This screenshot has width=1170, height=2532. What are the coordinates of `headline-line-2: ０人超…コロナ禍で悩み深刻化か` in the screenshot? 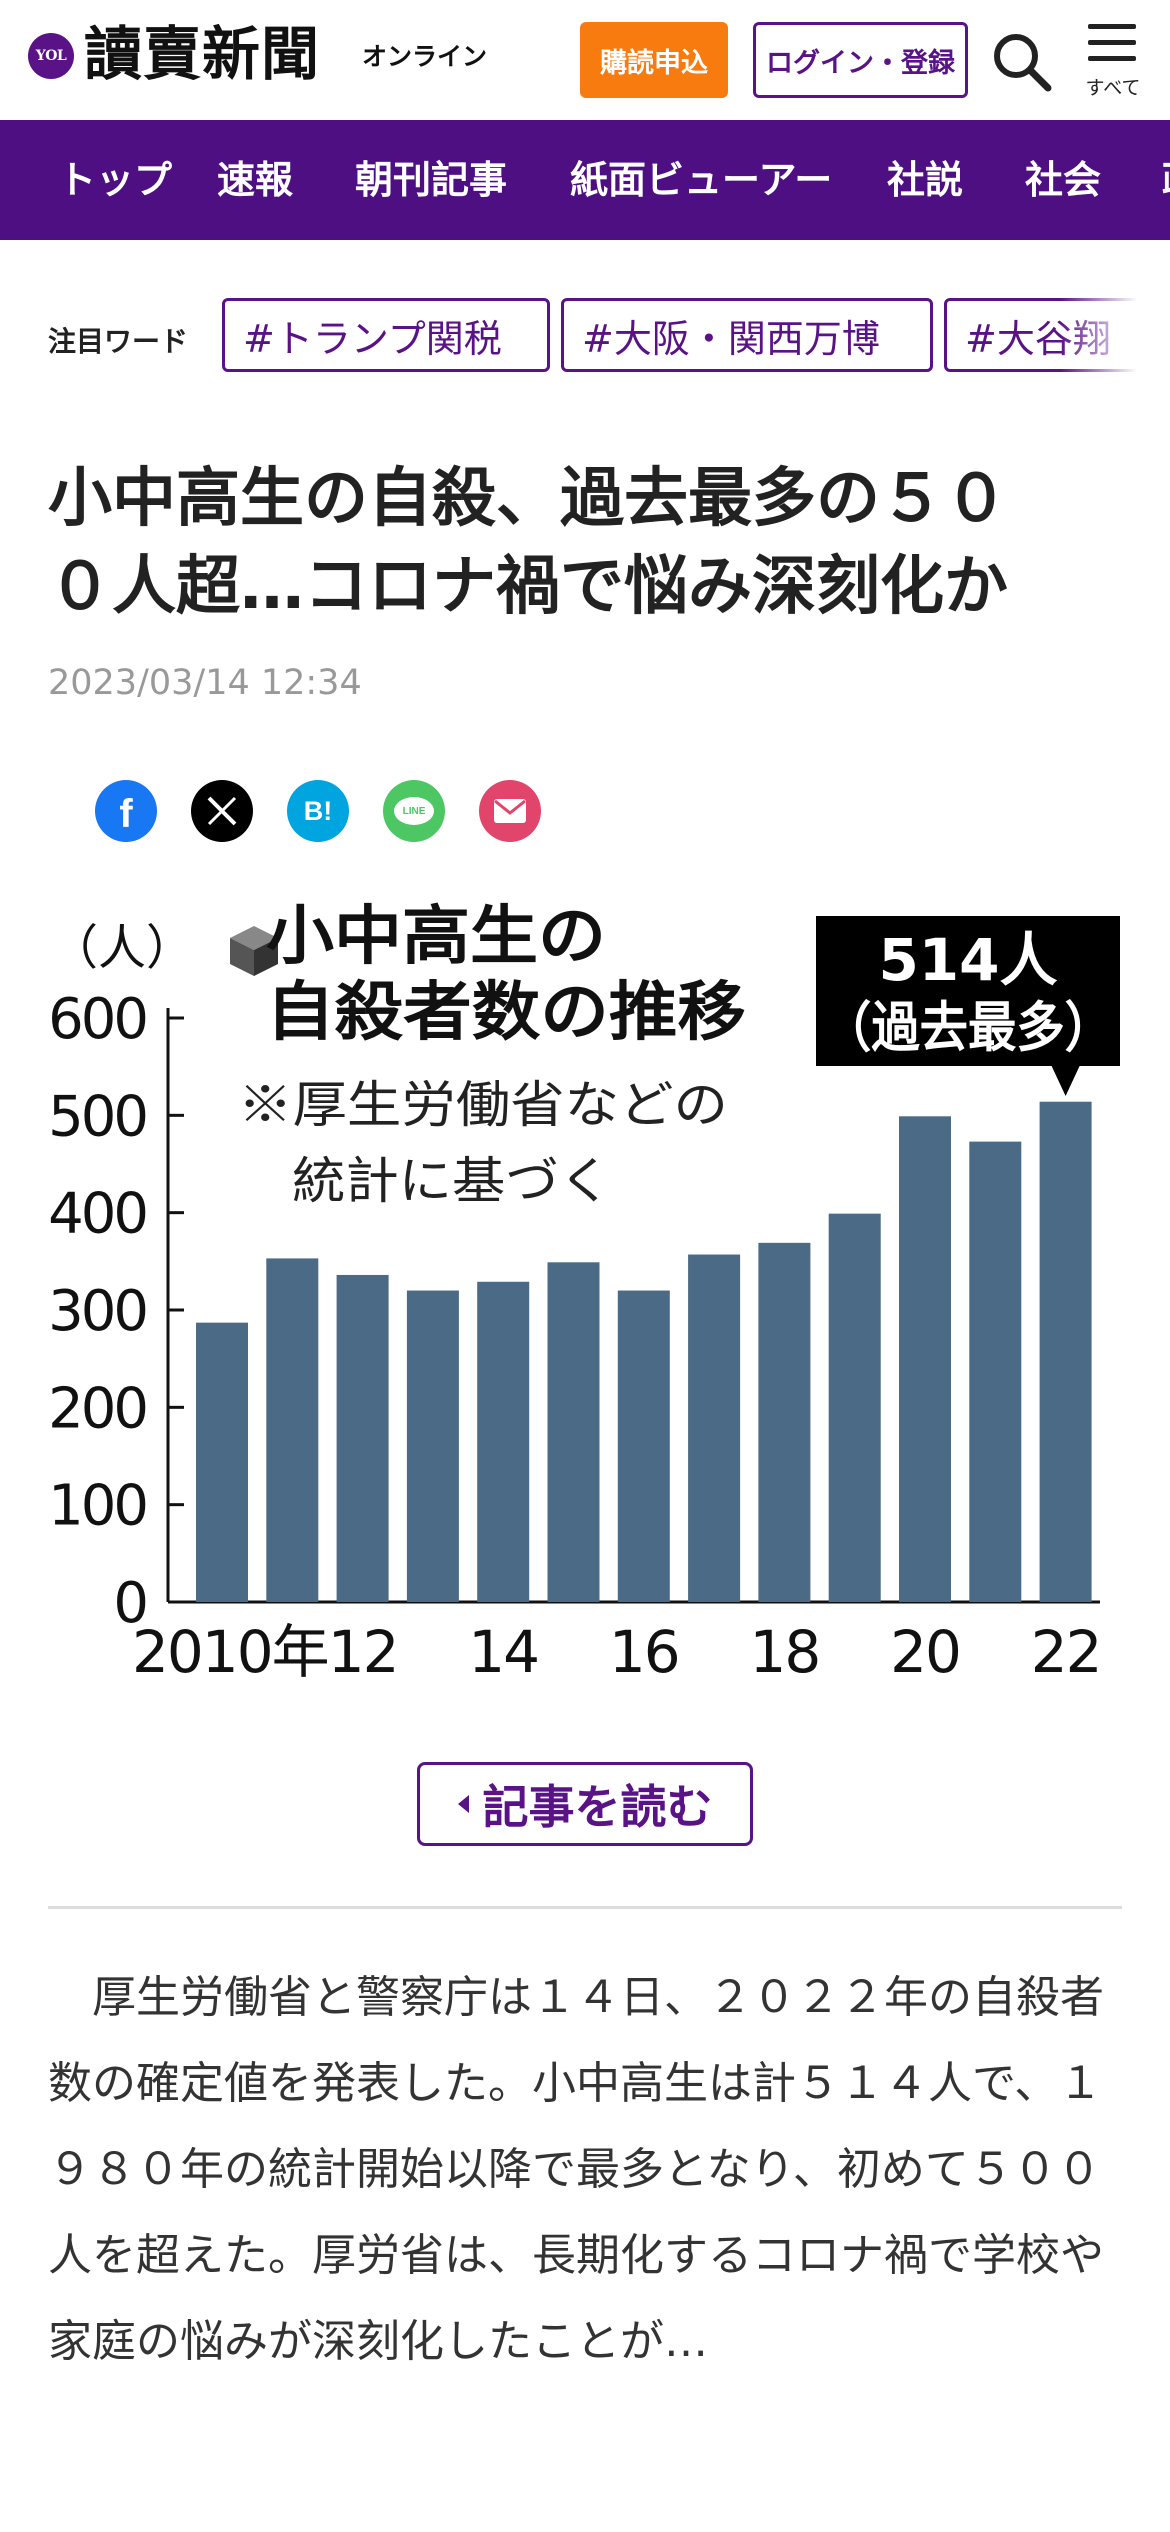 It's located at (528, 587).